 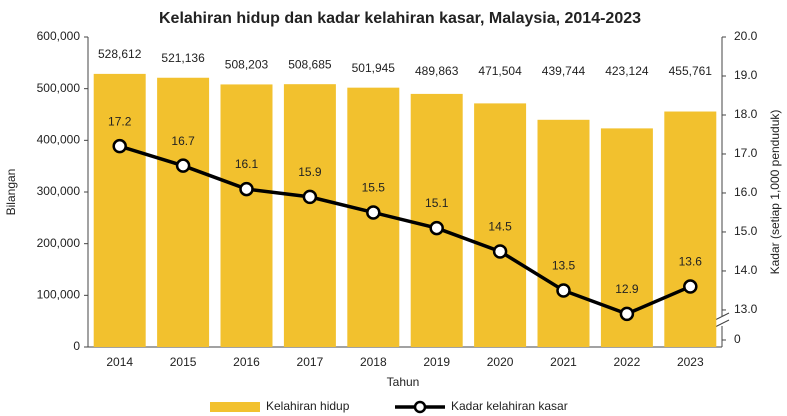 I want to click on x-tick-label: 2020, so click(x=500, y=362).